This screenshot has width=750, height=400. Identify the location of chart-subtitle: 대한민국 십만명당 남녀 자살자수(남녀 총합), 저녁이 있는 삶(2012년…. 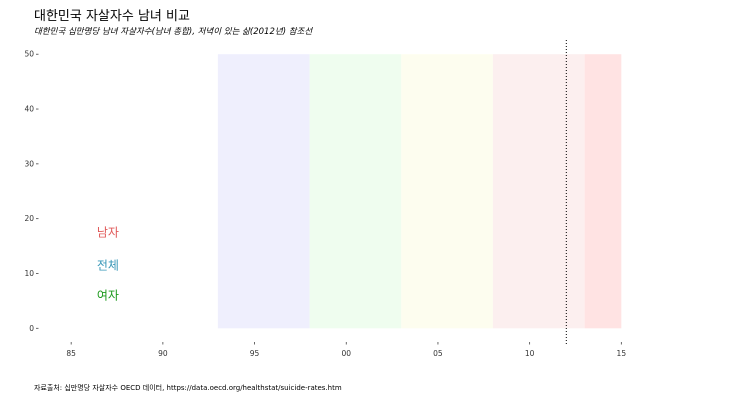
(173, 32).